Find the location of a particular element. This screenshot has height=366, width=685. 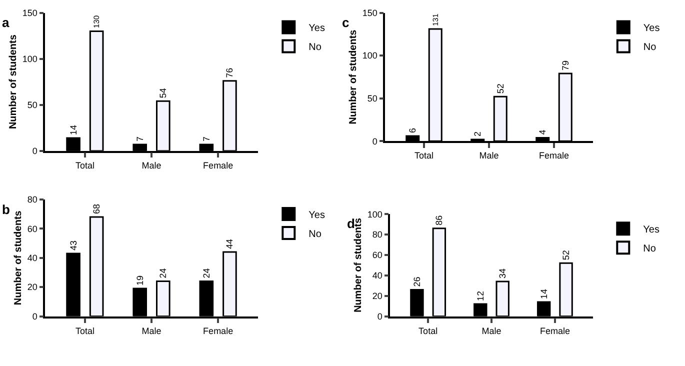

data-label: 54 is located at coordinates (163, 93).